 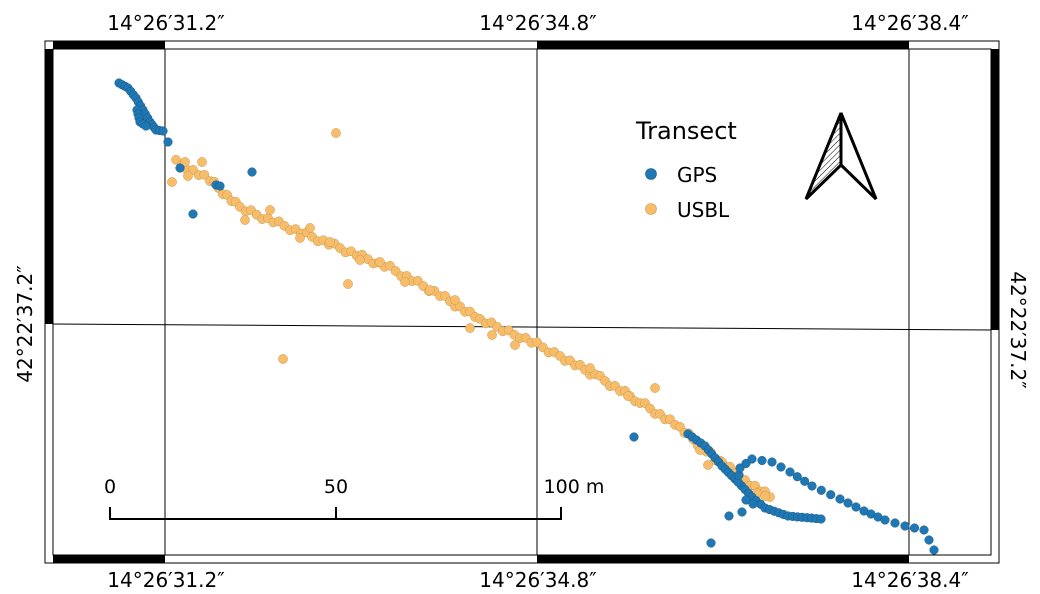 What do you see at coordinates (165, 580) in the screenshot?
I see `bottom-label-left: 14°26′31.2″` at bounding box center [165, 580].